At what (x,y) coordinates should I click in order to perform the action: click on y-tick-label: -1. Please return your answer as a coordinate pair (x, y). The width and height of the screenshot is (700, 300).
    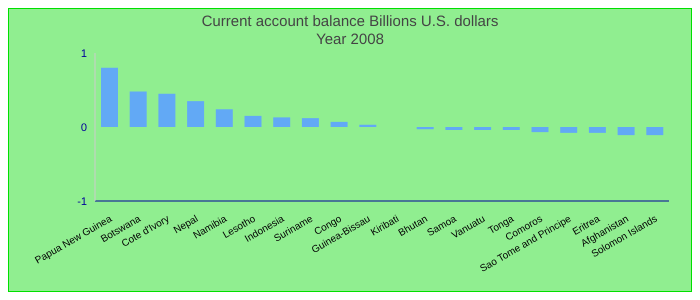
    Looking at the image, I should click on (82, 202).